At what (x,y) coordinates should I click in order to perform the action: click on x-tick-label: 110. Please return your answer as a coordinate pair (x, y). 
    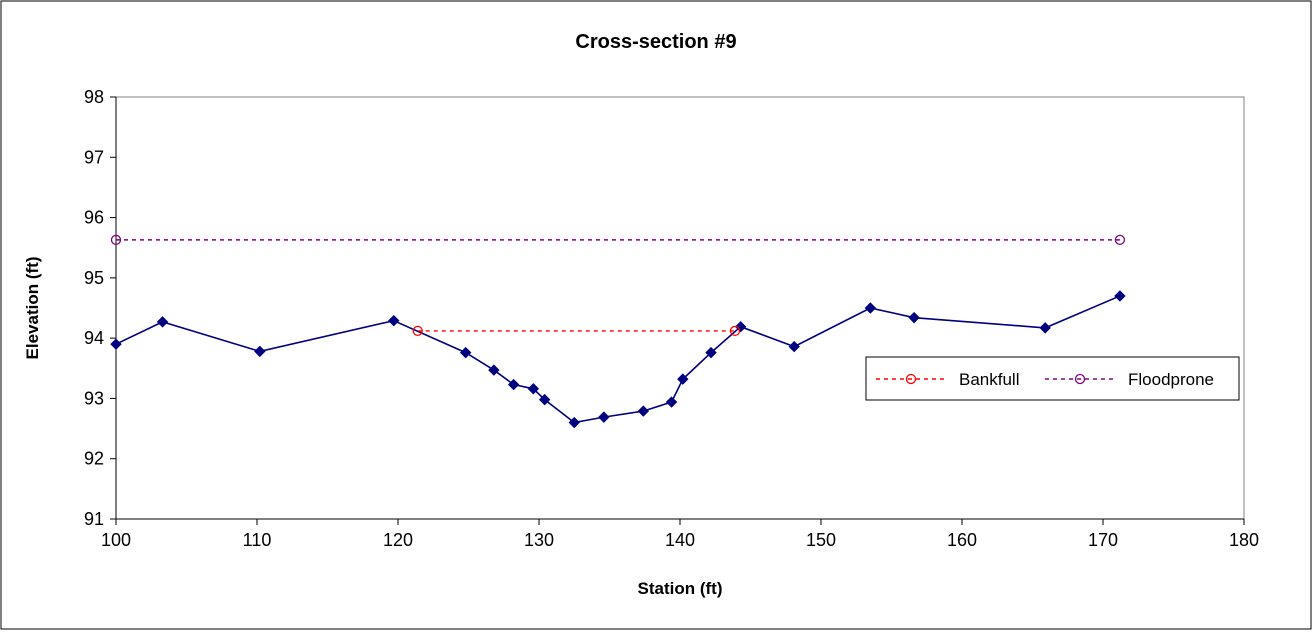
    Looking at the image, I should click on (257, 540).